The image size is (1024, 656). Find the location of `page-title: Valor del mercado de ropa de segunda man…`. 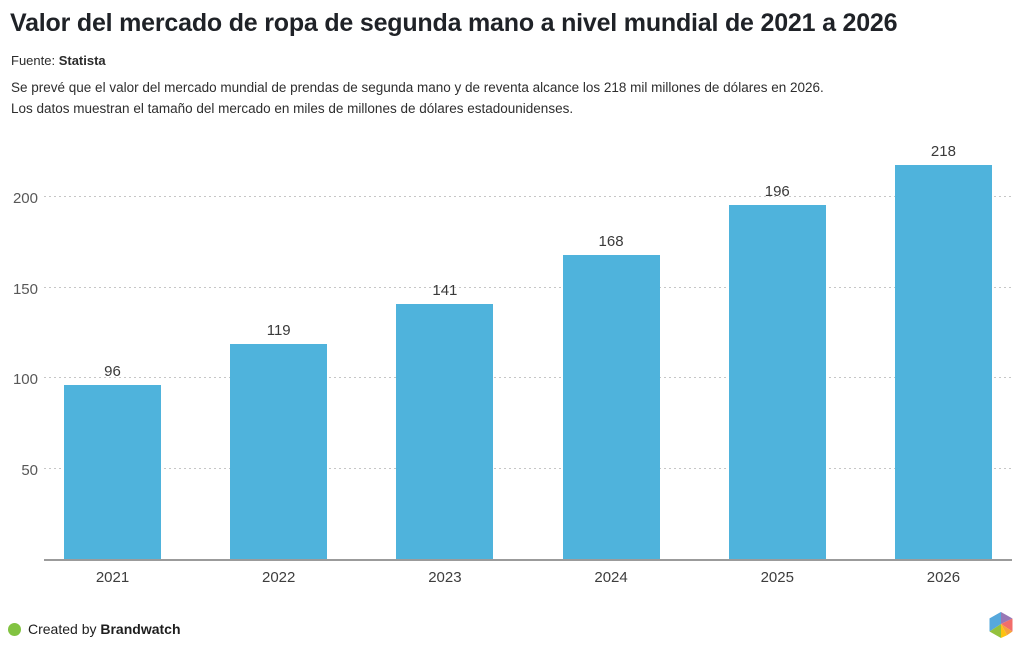

page-title: Valor del mercado de ropa de segunda man… is located at coordinates (454, 23).